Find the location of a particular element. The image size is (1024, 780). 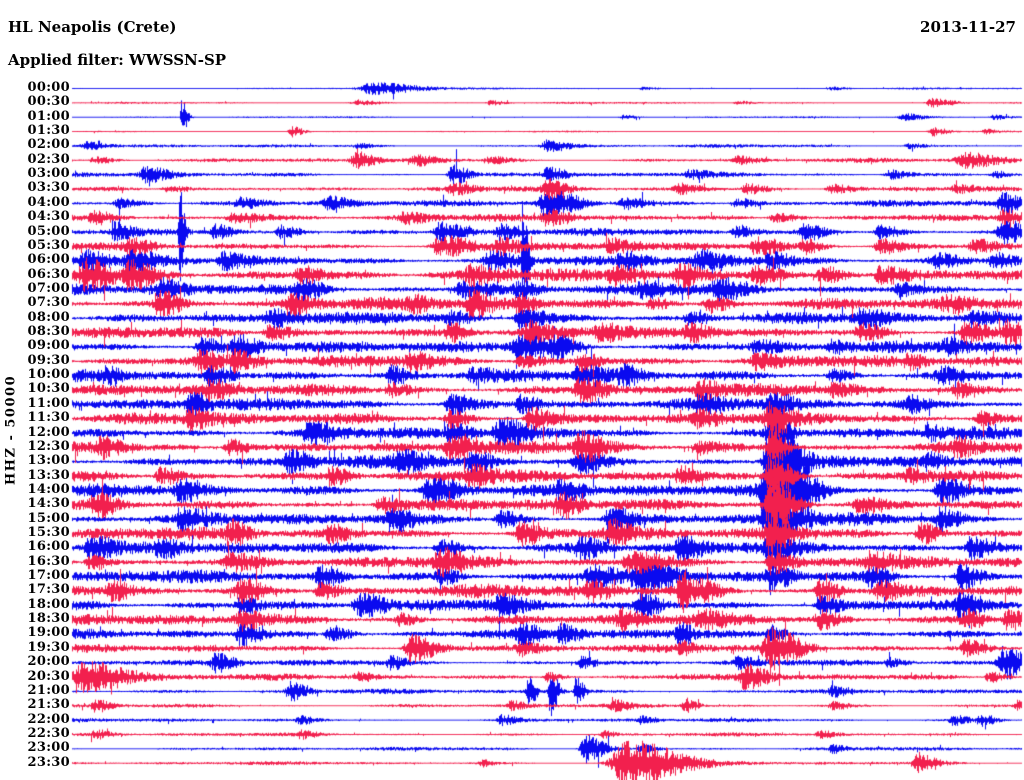

trace-time-label: 20:00 is located at coordinates (48, 662).